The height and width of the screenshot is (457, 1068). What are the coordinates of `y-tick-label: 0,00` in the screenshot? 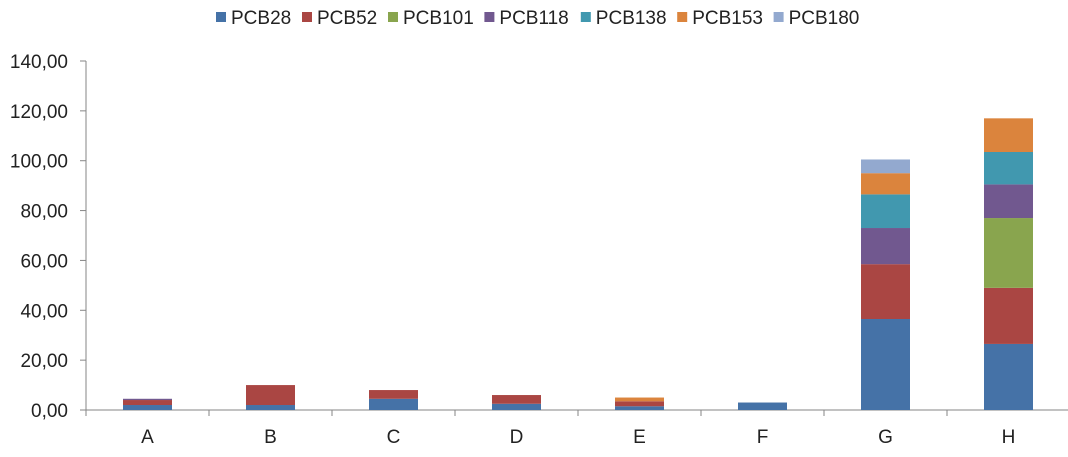 It's located at (49, 411).